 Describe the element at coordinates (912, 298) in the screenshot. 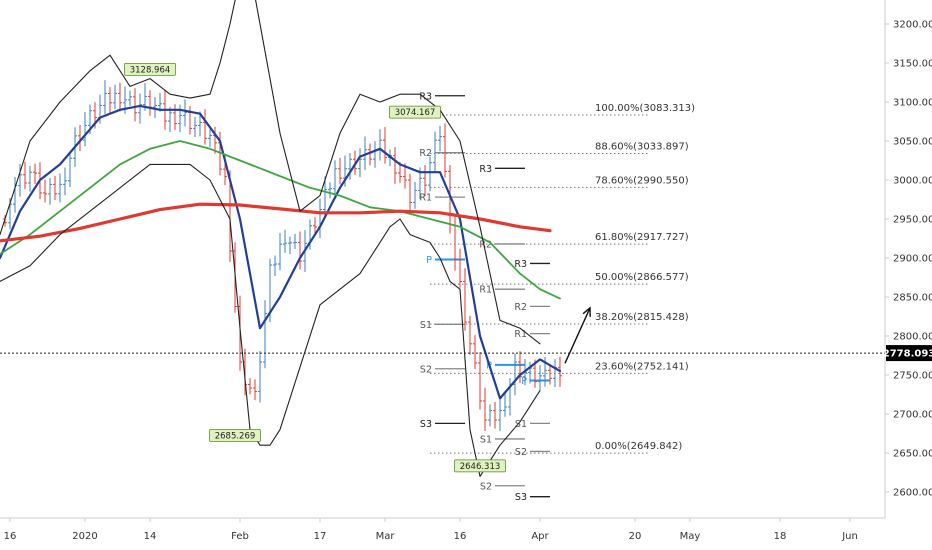

I see `y-tick-label: 2850.000` at that location.